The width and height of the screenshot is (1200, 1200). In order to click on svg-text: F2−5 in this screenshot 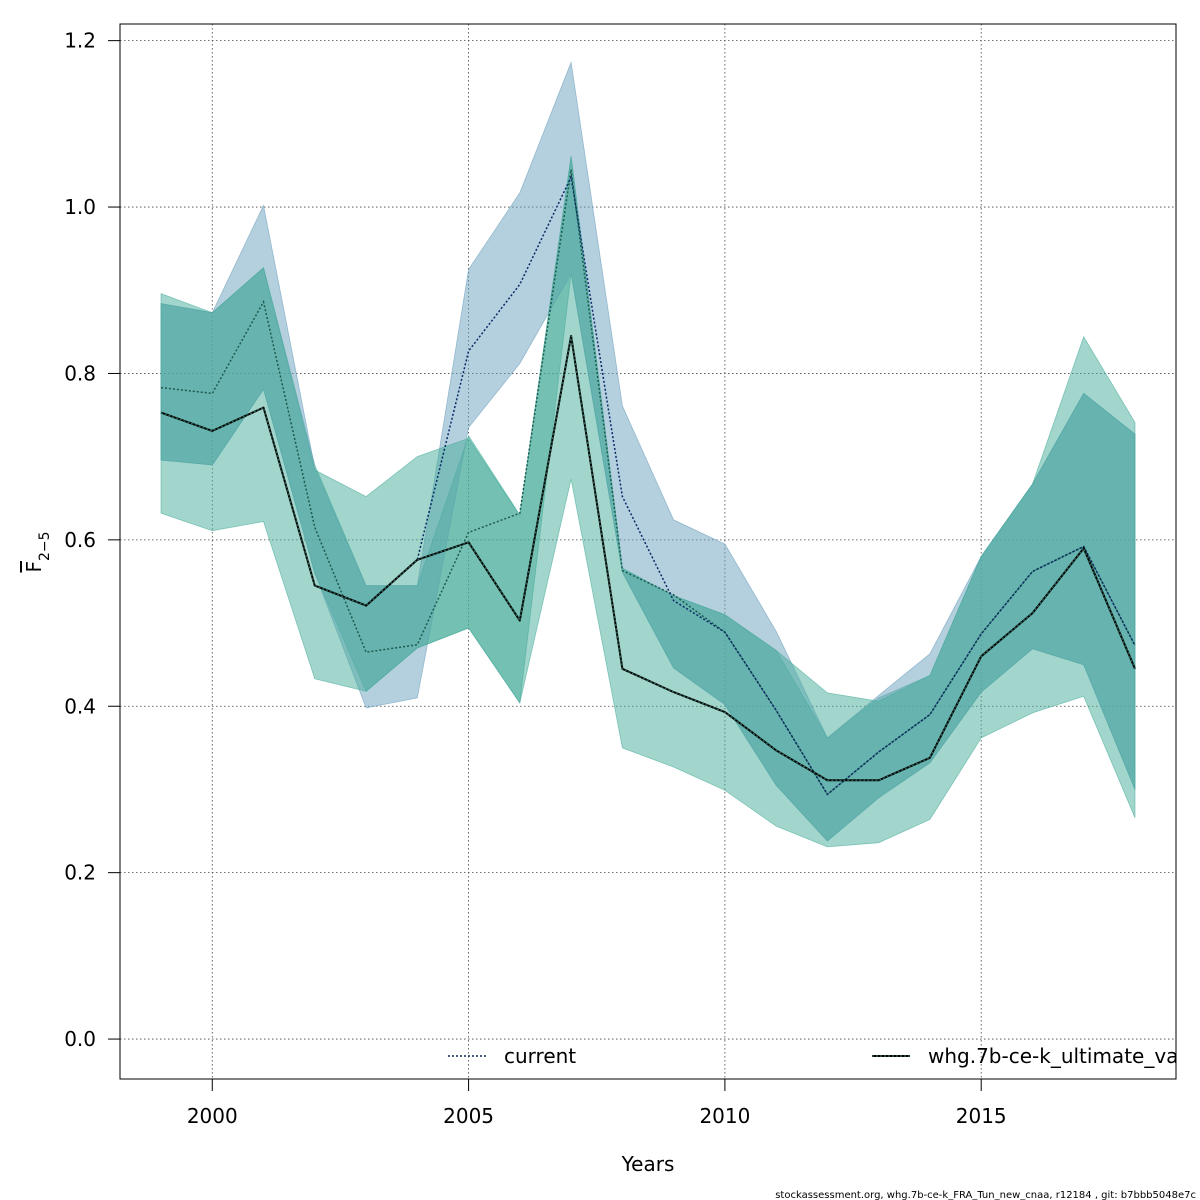, I will do `click(37, 551)`.